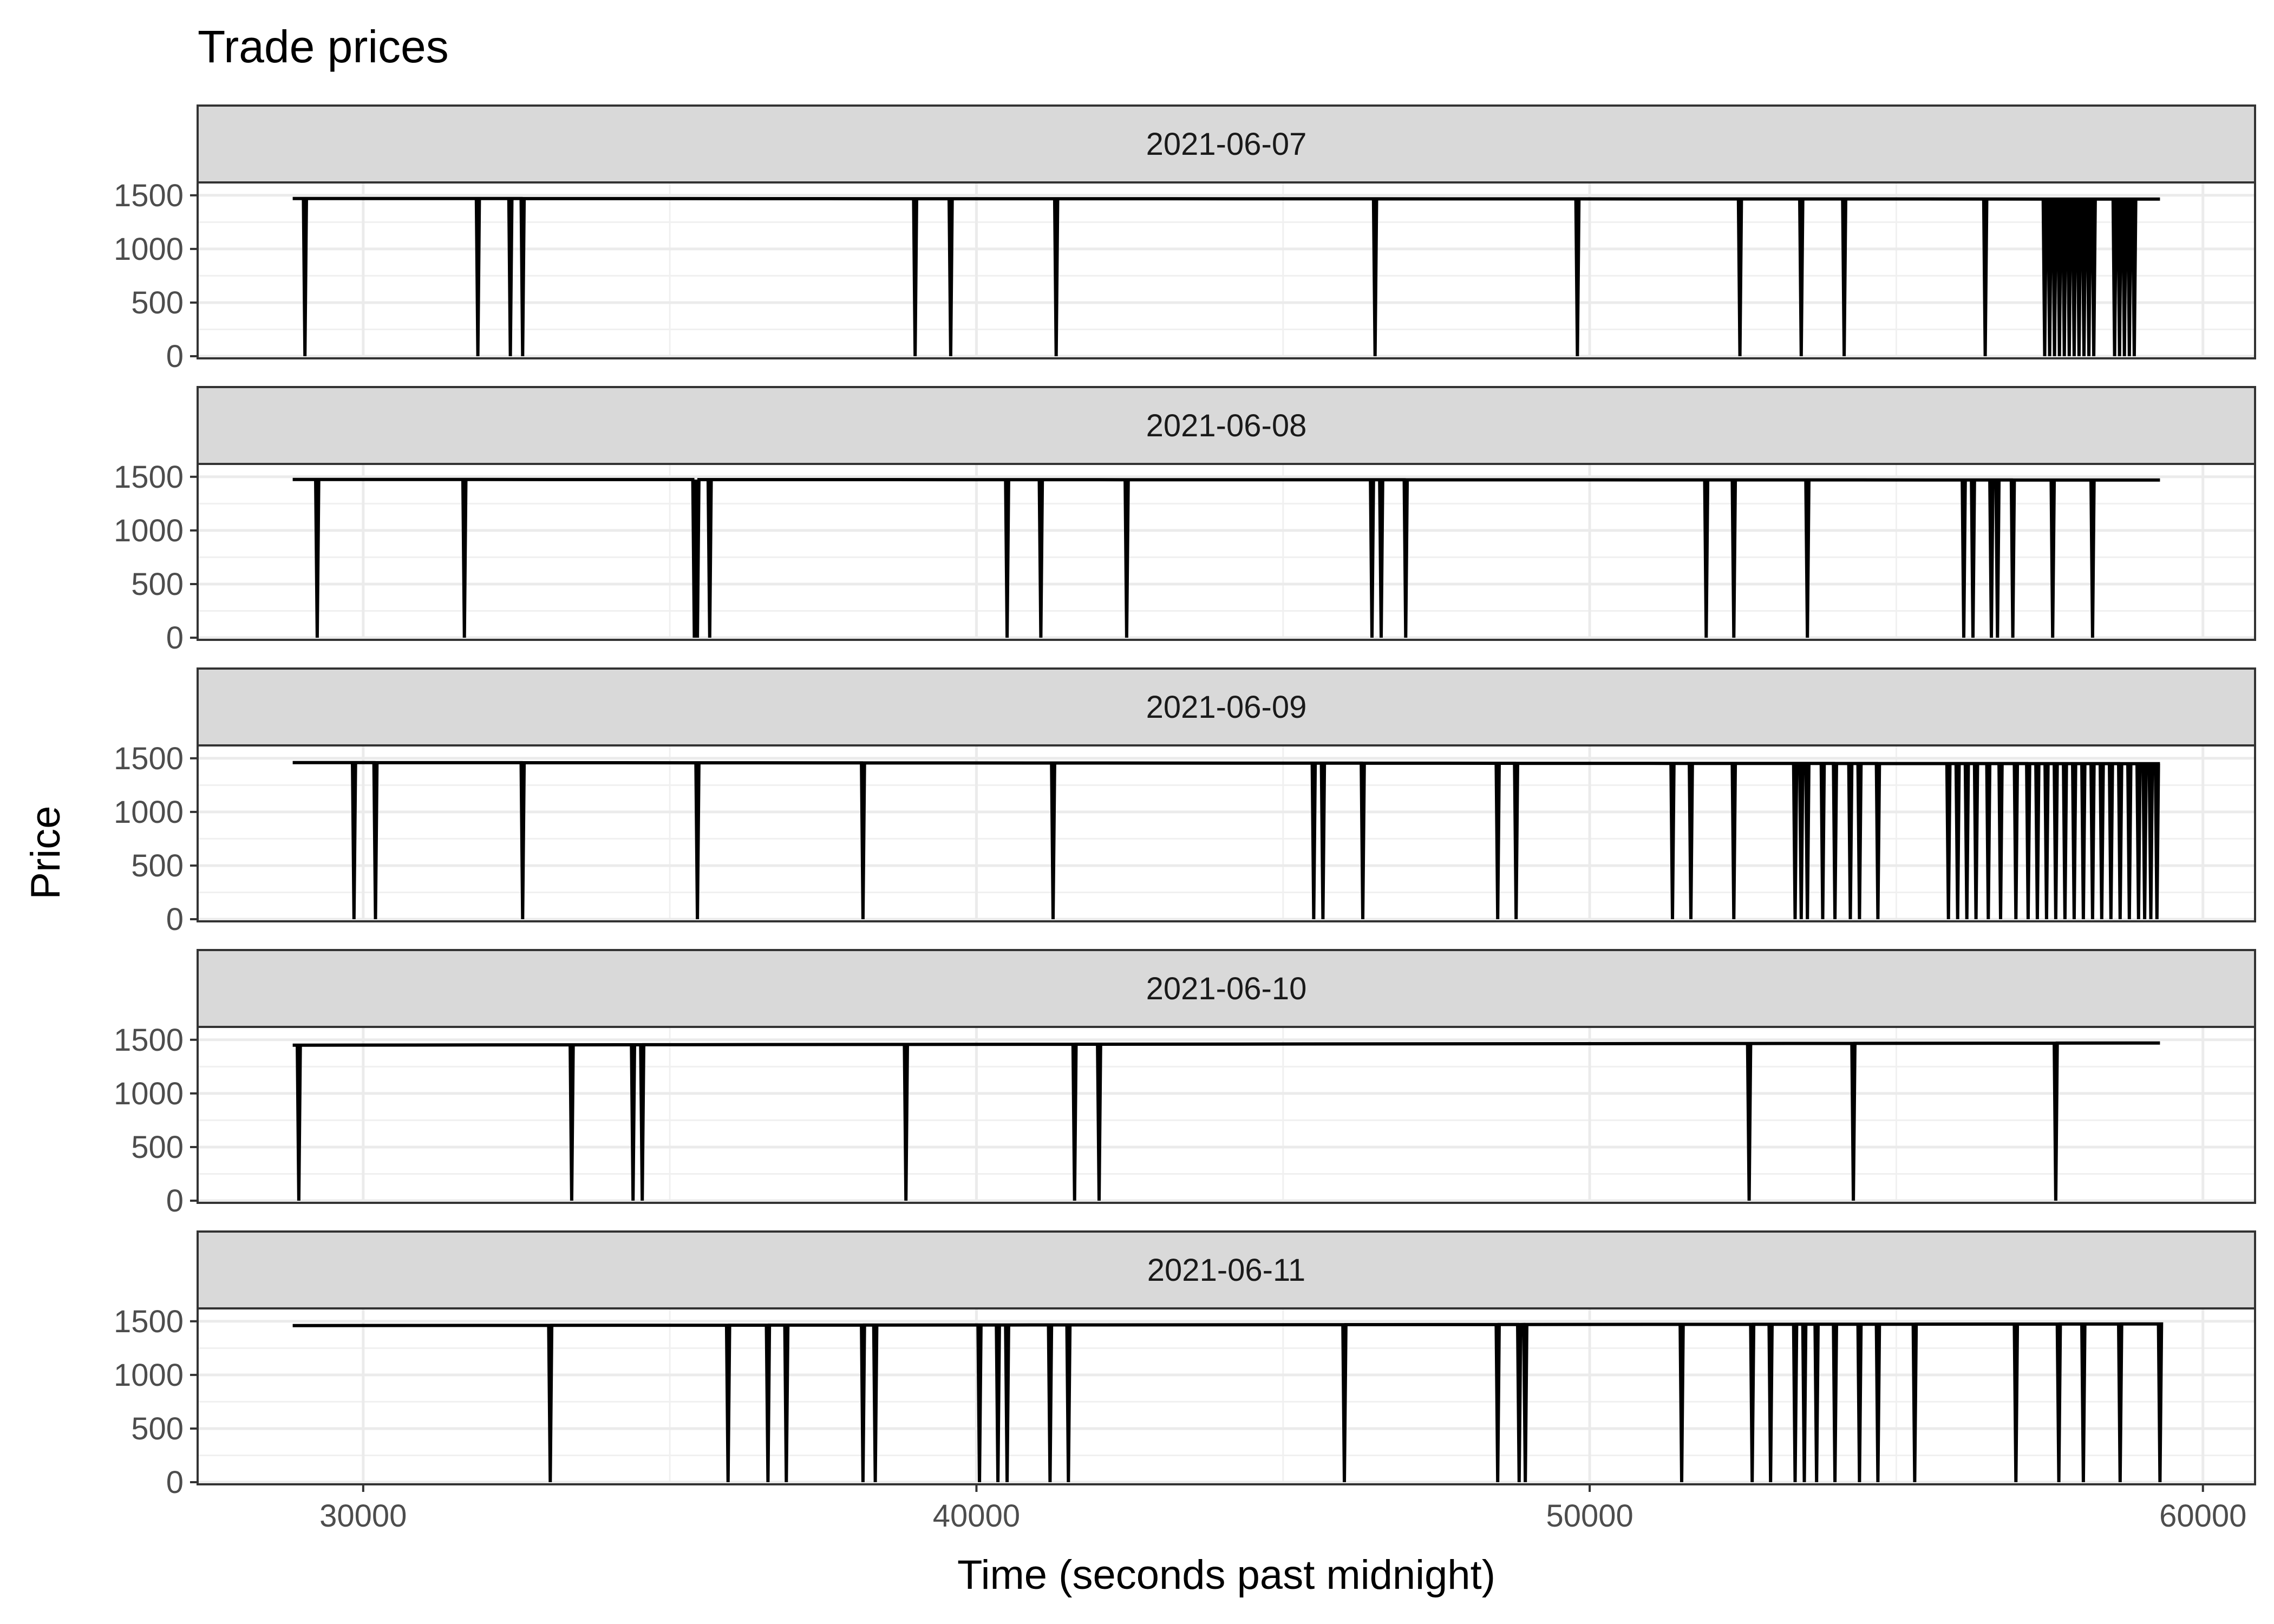 This screenshot has height=1624, width=2274. Describe the element at coordinates (977, 1516) in the screenshot. I see `x-tick-label: 40000` at that location.